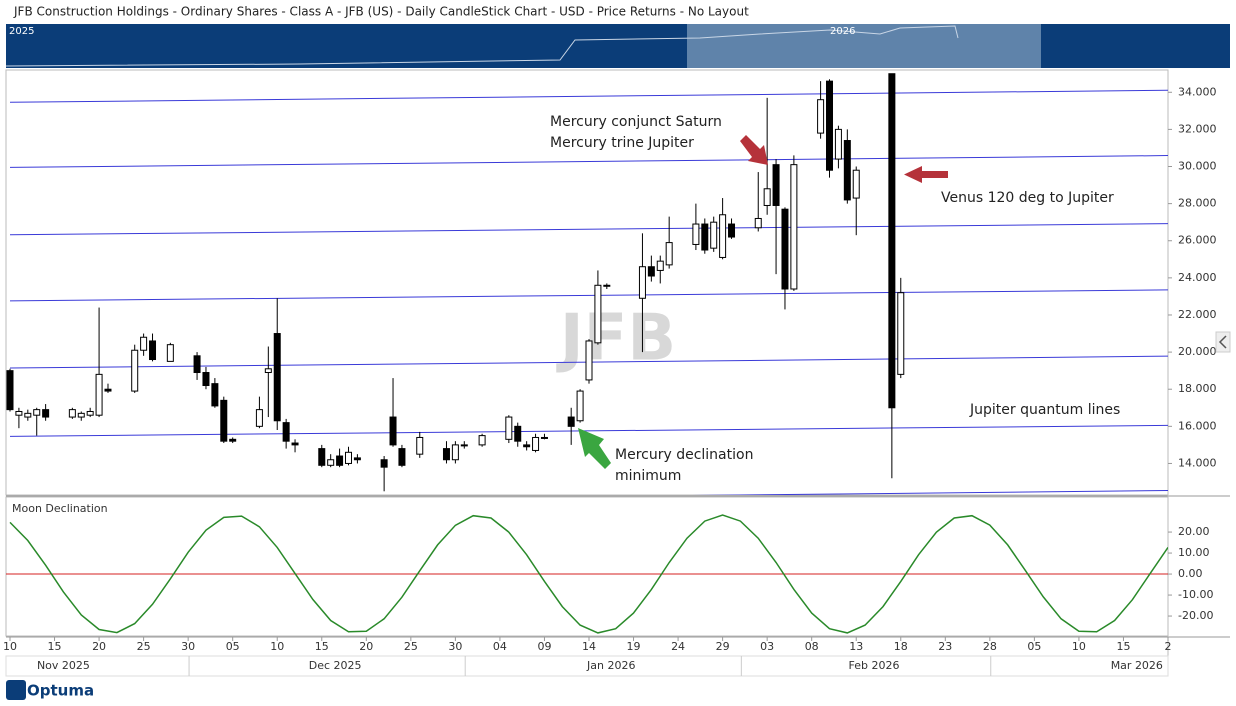 This screenshot has height=706, width=1236. What do you see at coordinates (842, 31) in the screenshot?
I see `navigator-label: 2026` at bounding box center [842, 31].